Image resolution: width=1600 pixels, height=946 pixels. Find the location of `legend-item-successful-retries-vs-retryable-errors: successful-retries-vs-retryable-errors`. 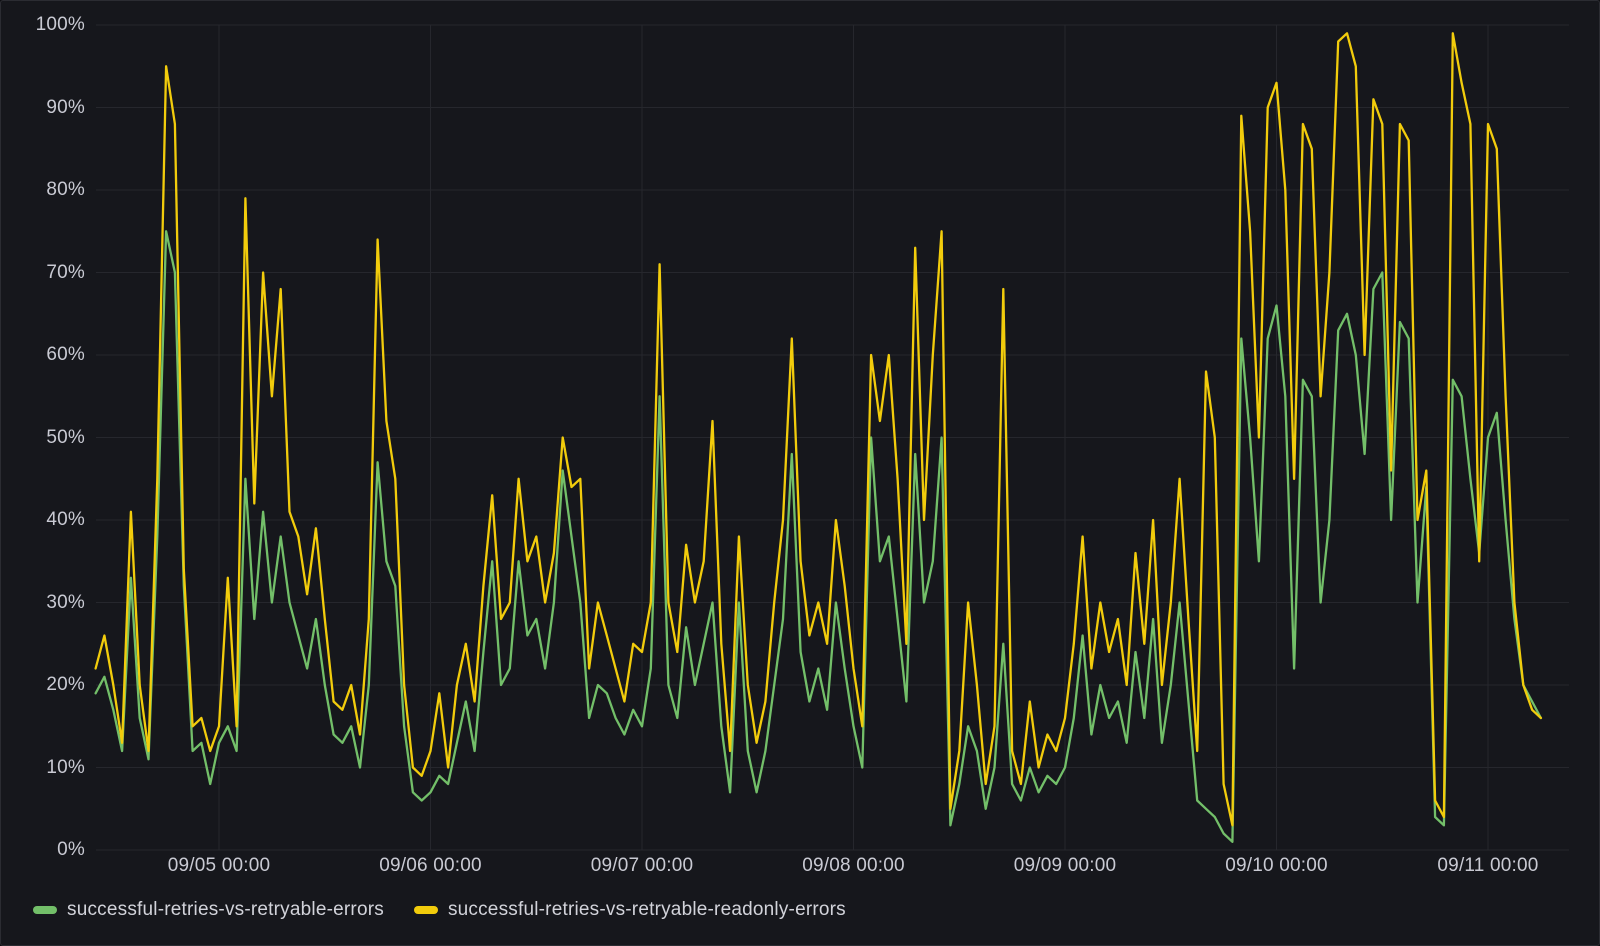

legend-item-successful-retries-vs-retryable-errors: successful-retries-vs-retryable-errors is located at coordinates (208, 910).